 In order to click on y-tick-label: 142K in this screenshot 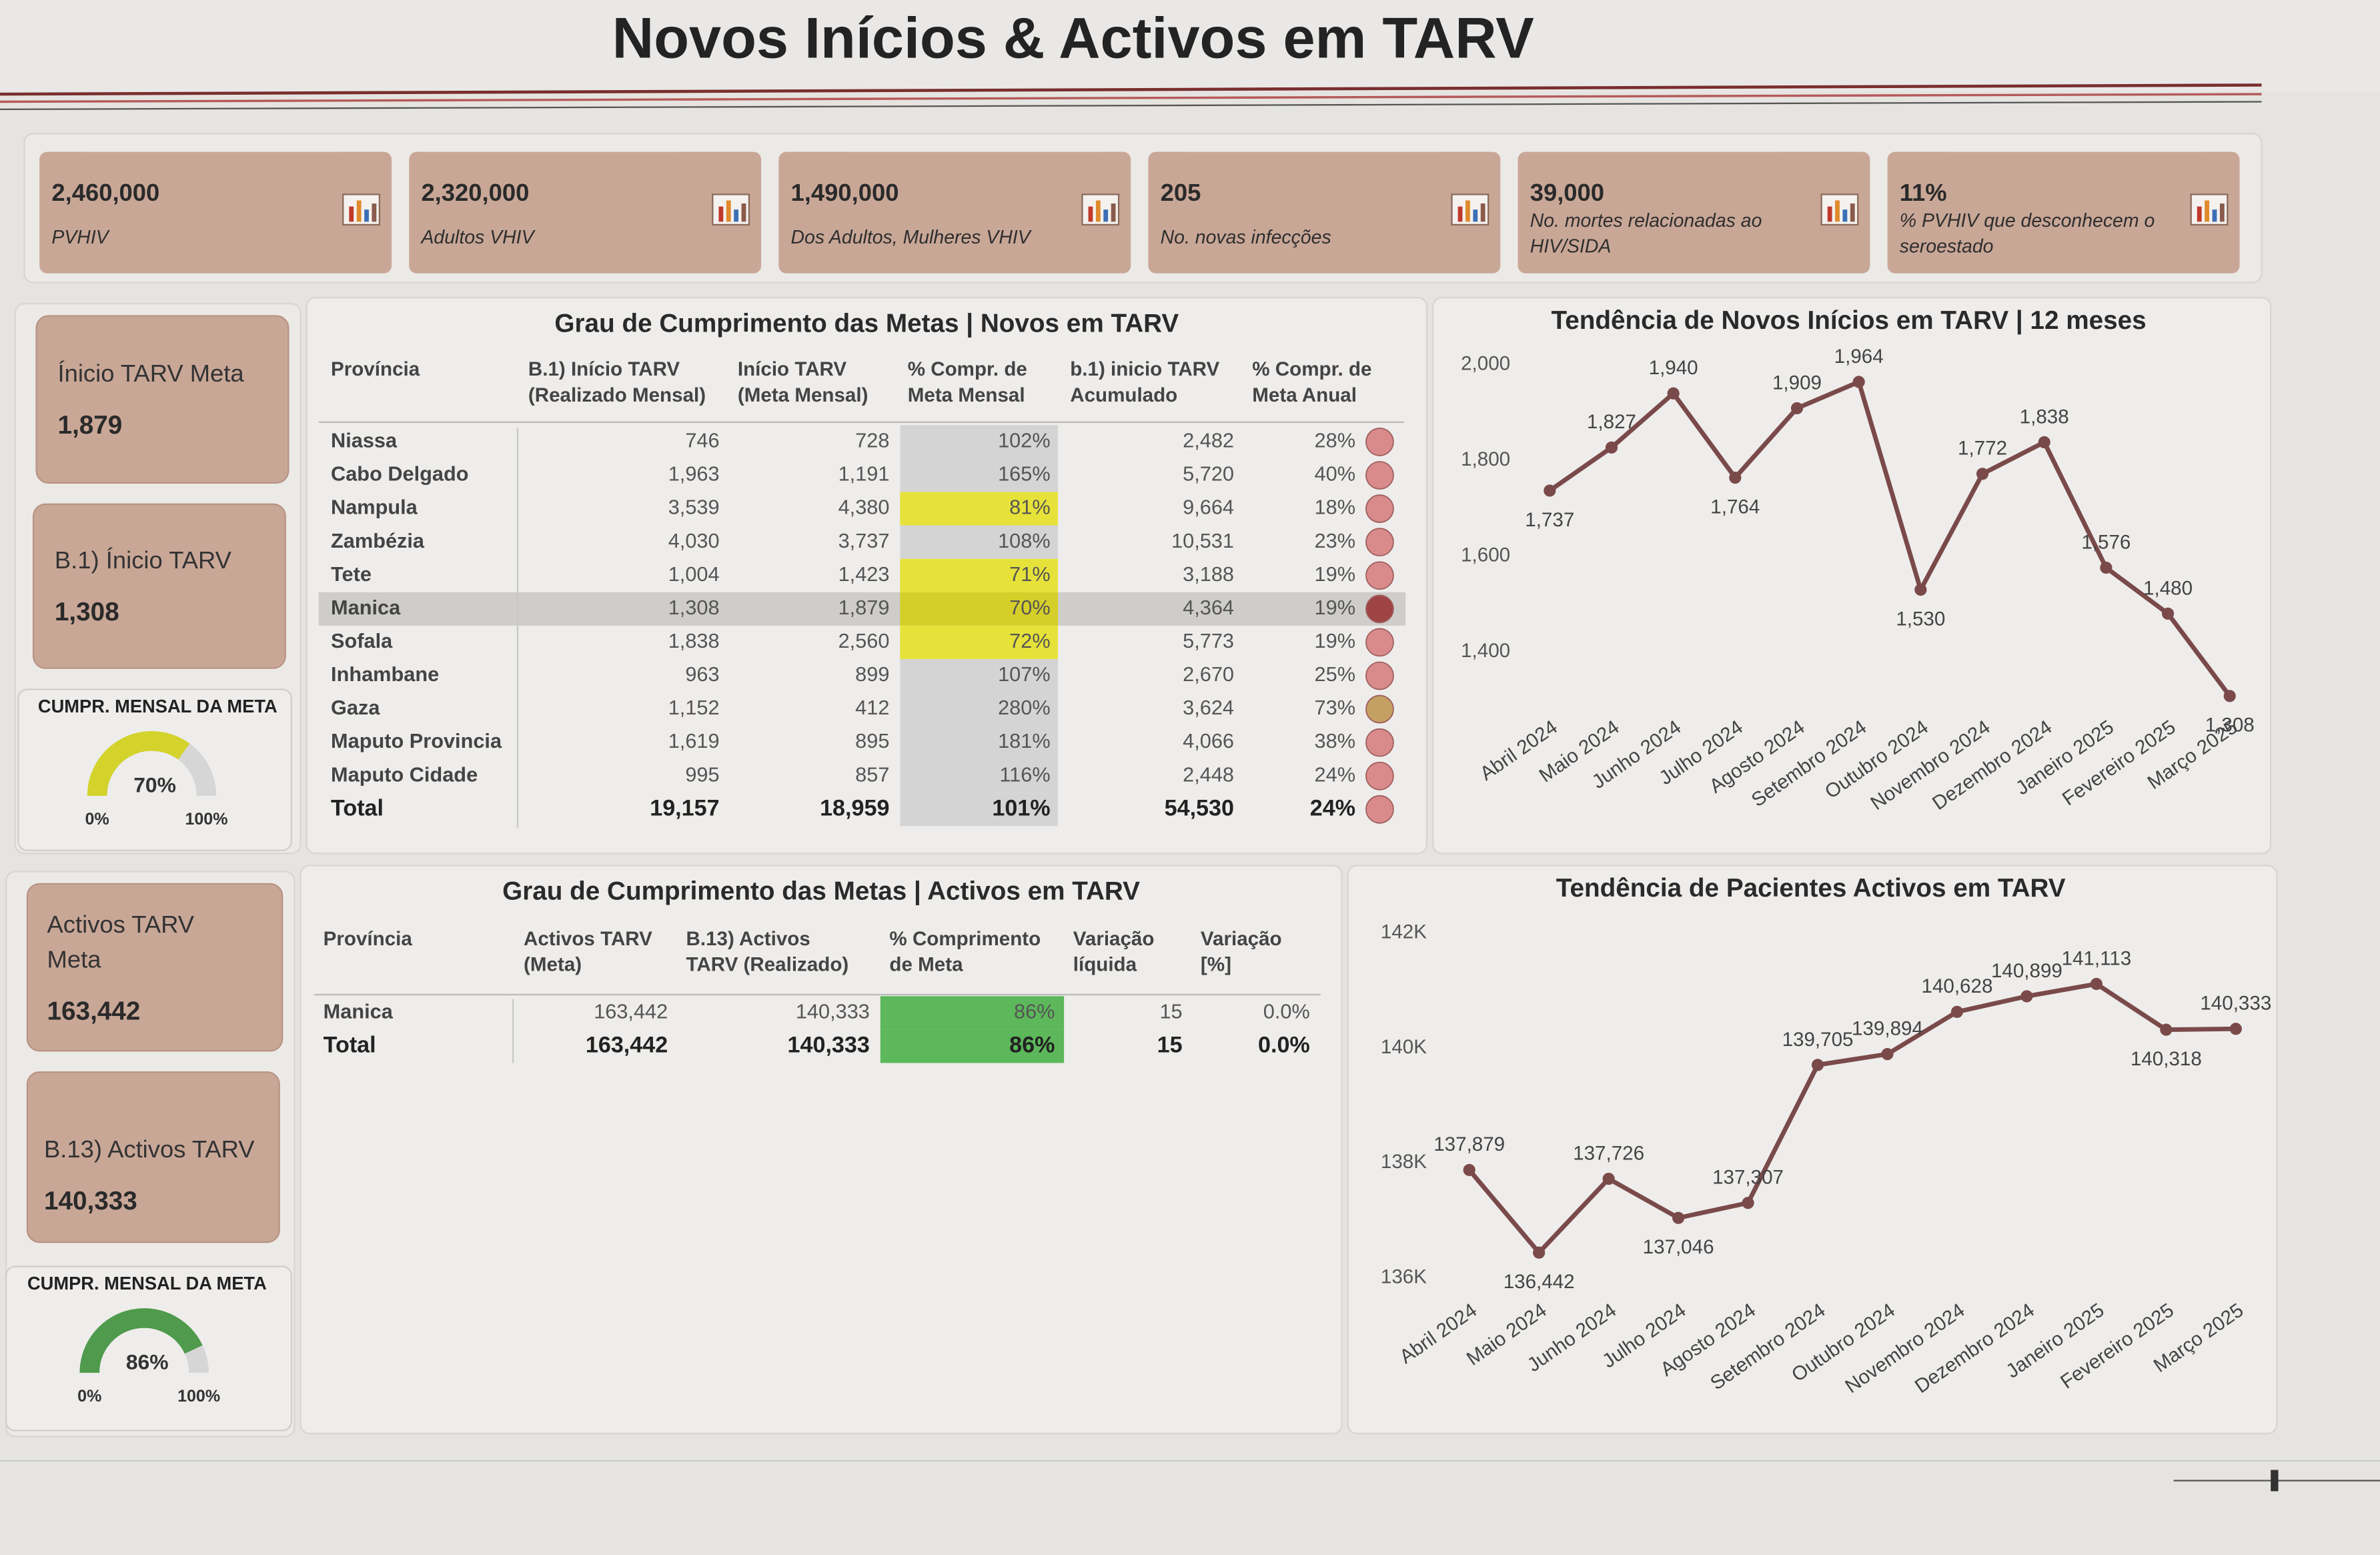, I will do `click(1404, 932)`.